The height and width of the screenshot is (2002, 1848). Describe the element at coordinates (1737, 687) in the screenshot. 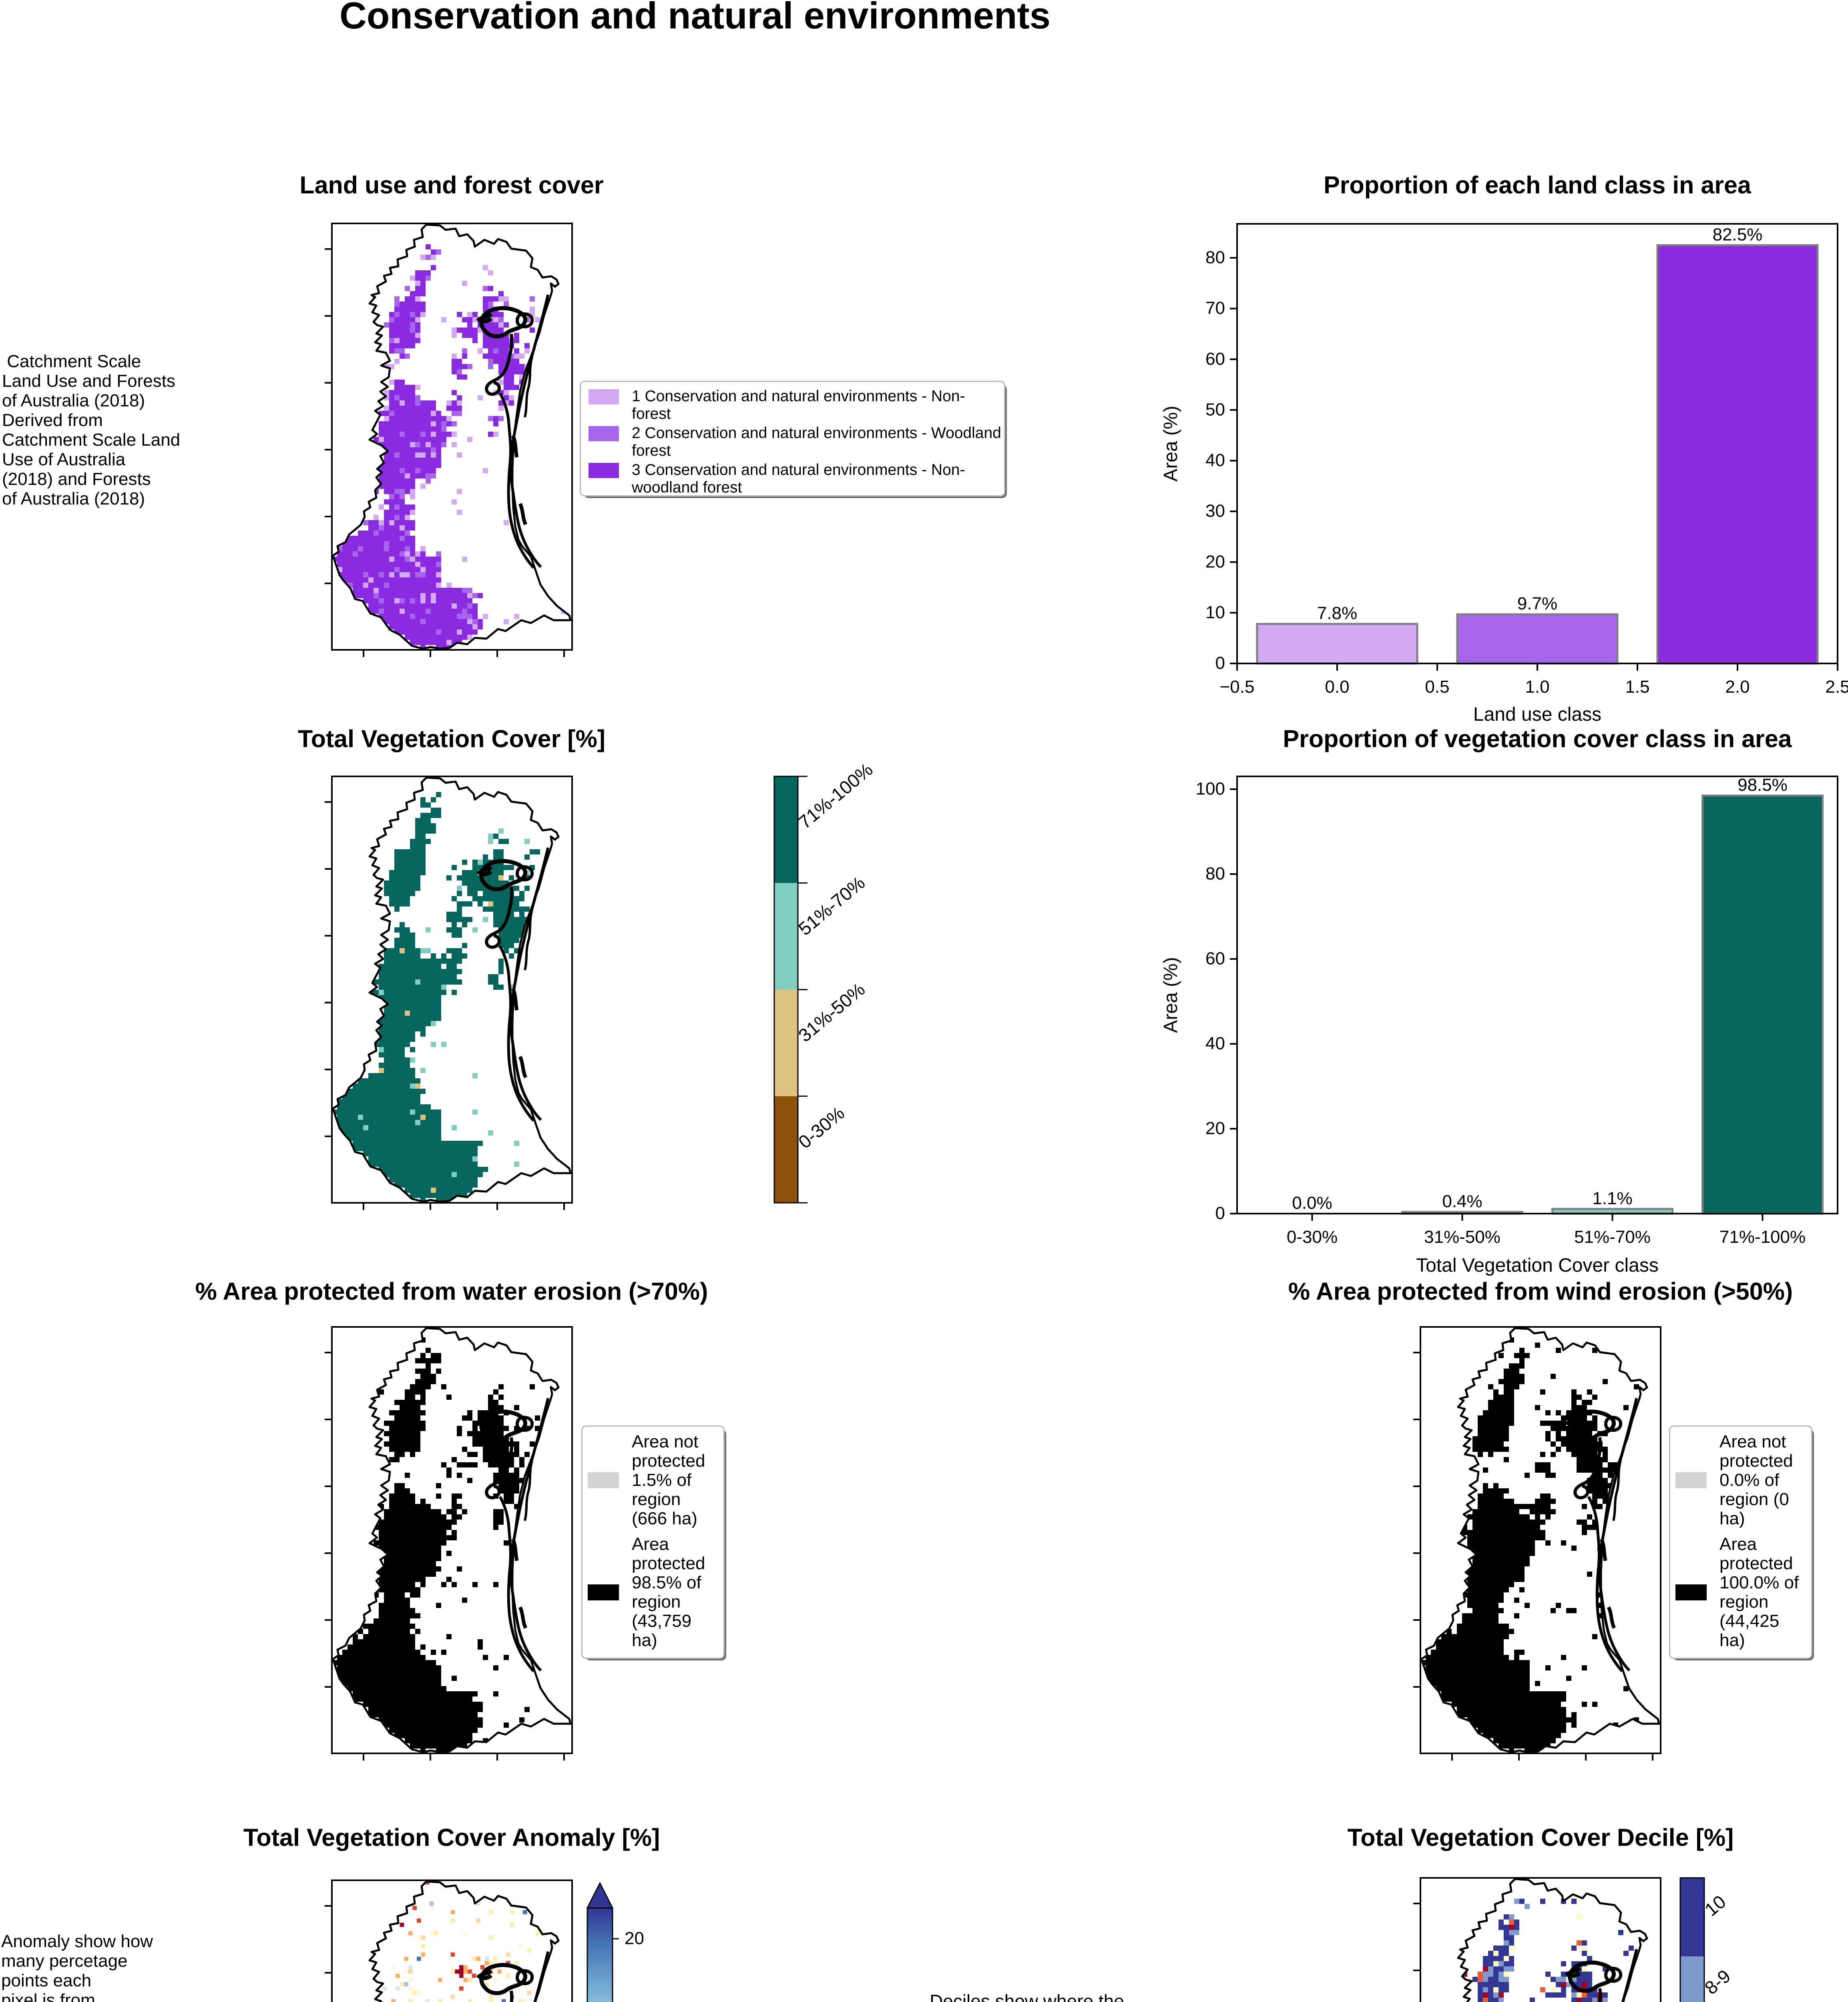

I see `svg-text: 2.0` at that location.